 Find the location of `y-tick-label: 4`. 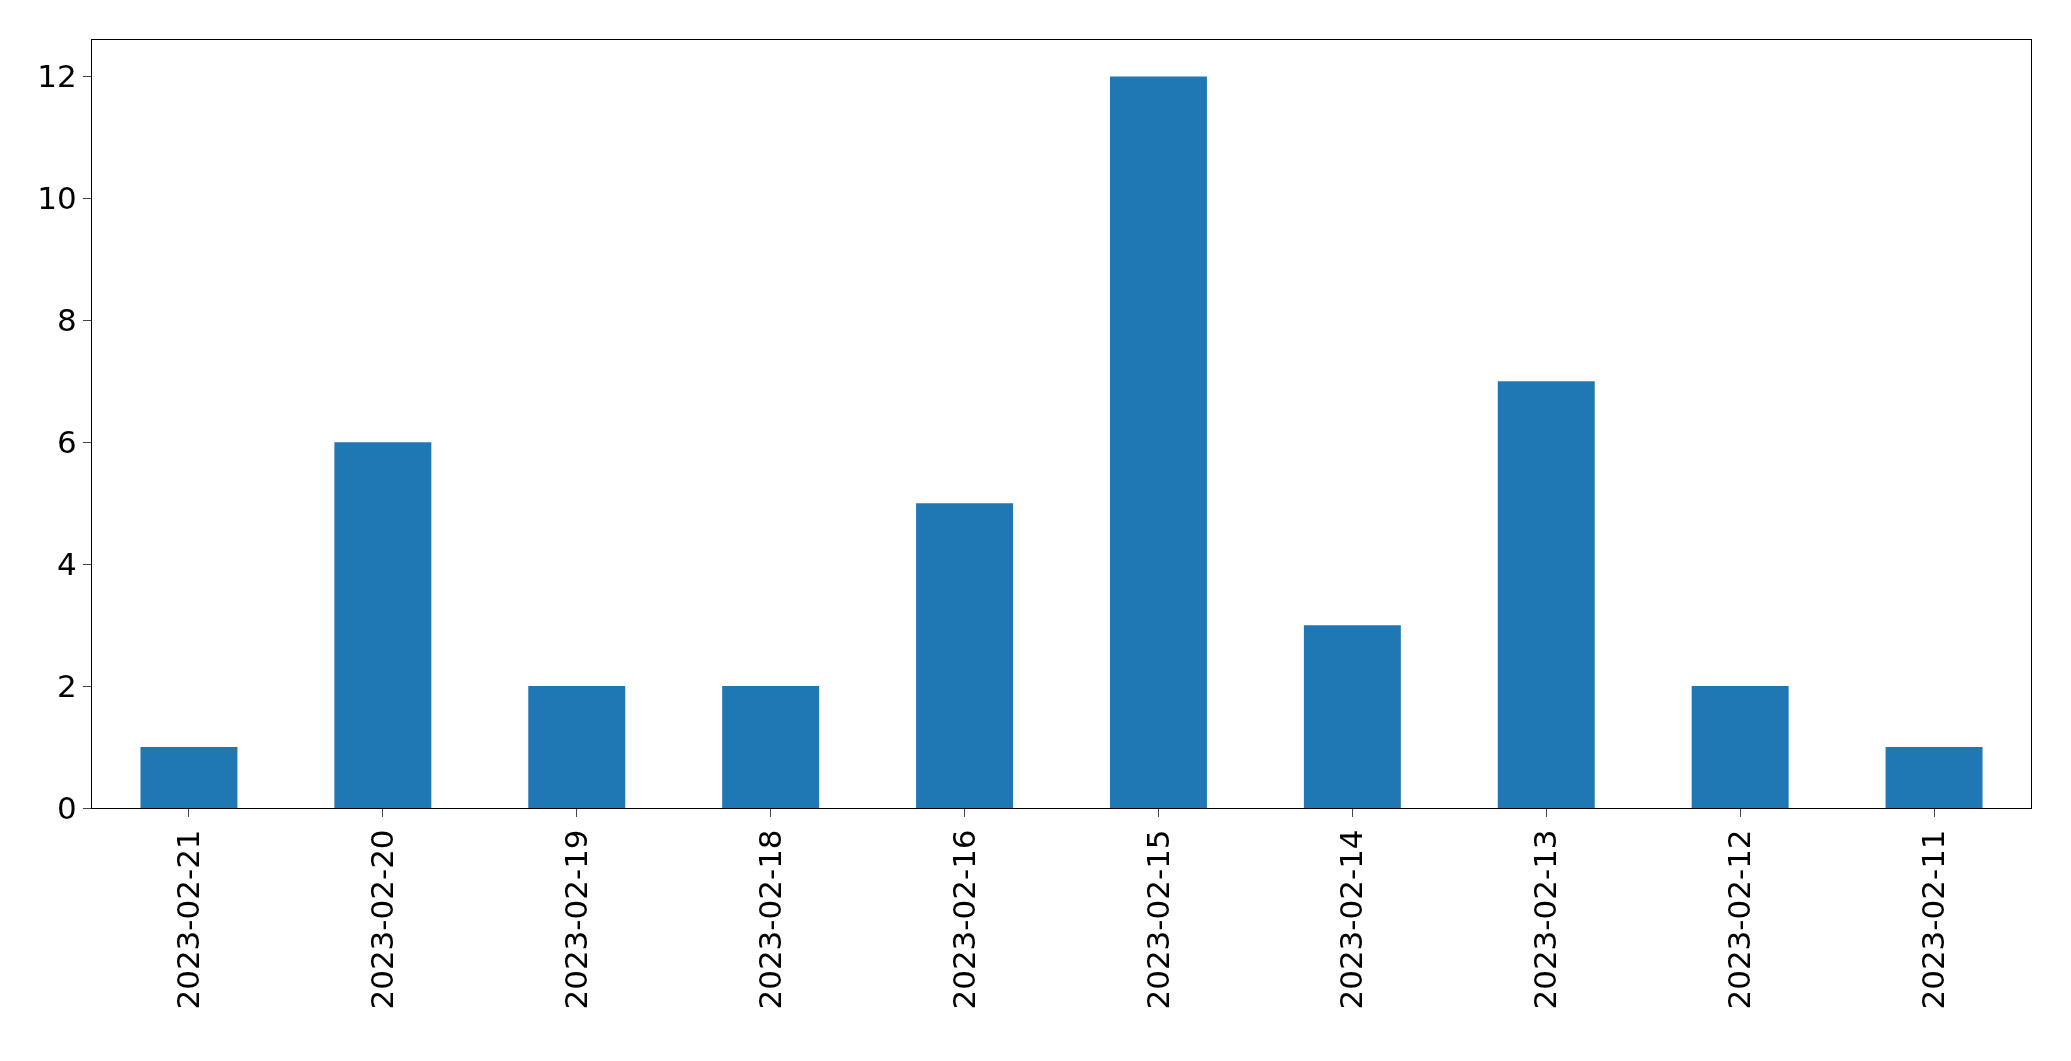

y-tick-label: 4 is located at coordinates (67, 564).